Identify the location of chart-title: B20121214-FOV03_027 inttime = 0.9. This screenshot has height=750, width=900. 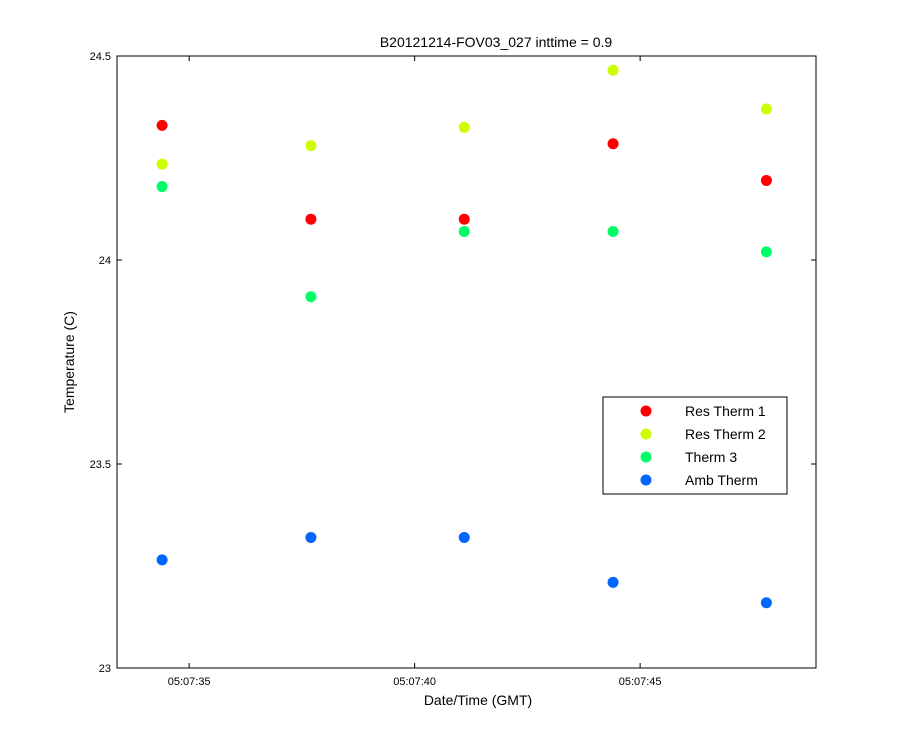
(496, 42).